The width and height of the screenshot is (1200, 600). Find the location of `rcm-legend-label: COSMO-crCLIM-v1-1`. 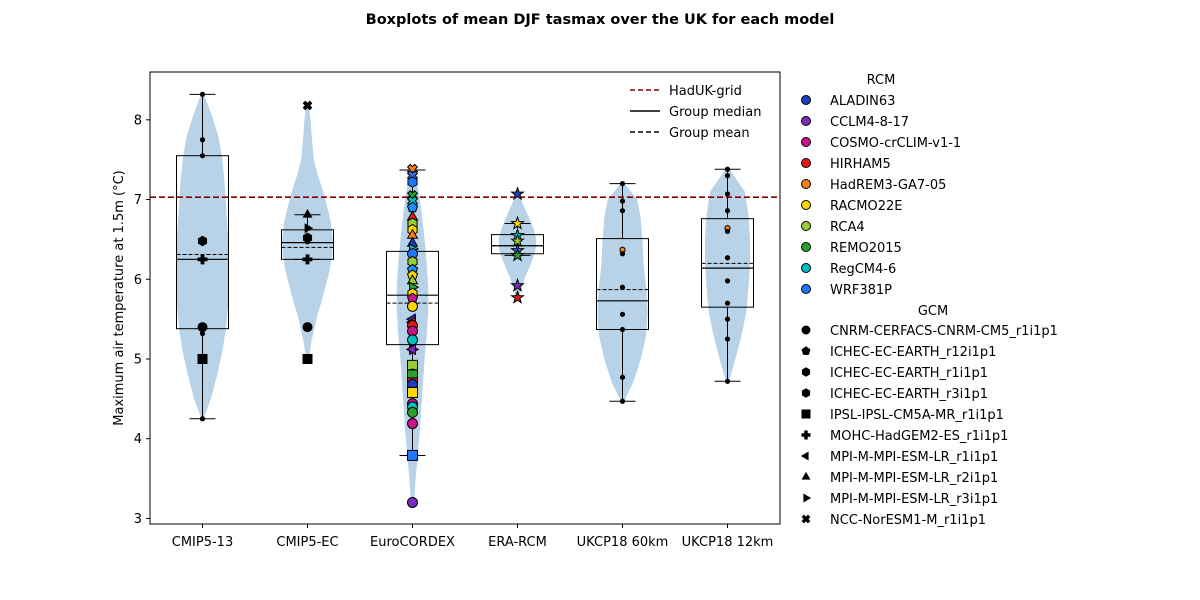

rcm-legend-label: COSMO-crCLIM-v1-1 is located at coordinates (895, 143).